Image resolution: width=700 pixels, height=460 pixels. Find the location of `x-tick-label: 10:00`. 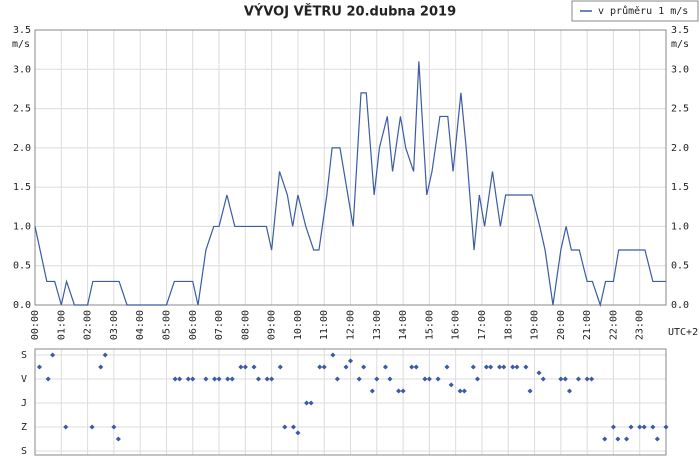

x-tick-label: 10:00 is located at coordinates (298, 325).